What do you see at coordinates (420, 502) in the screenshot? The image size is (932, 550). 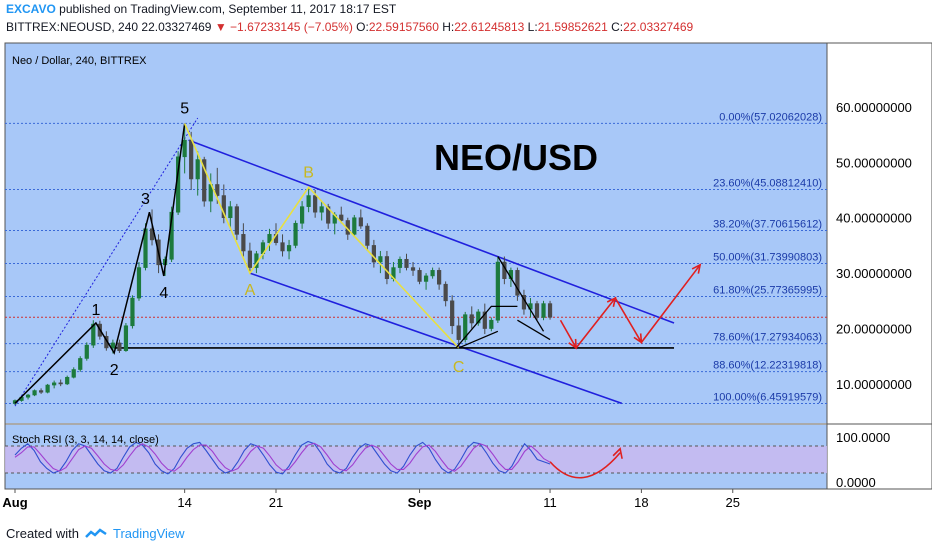 I see `time-tick-label: Sep` at bounding box center [420, 502].